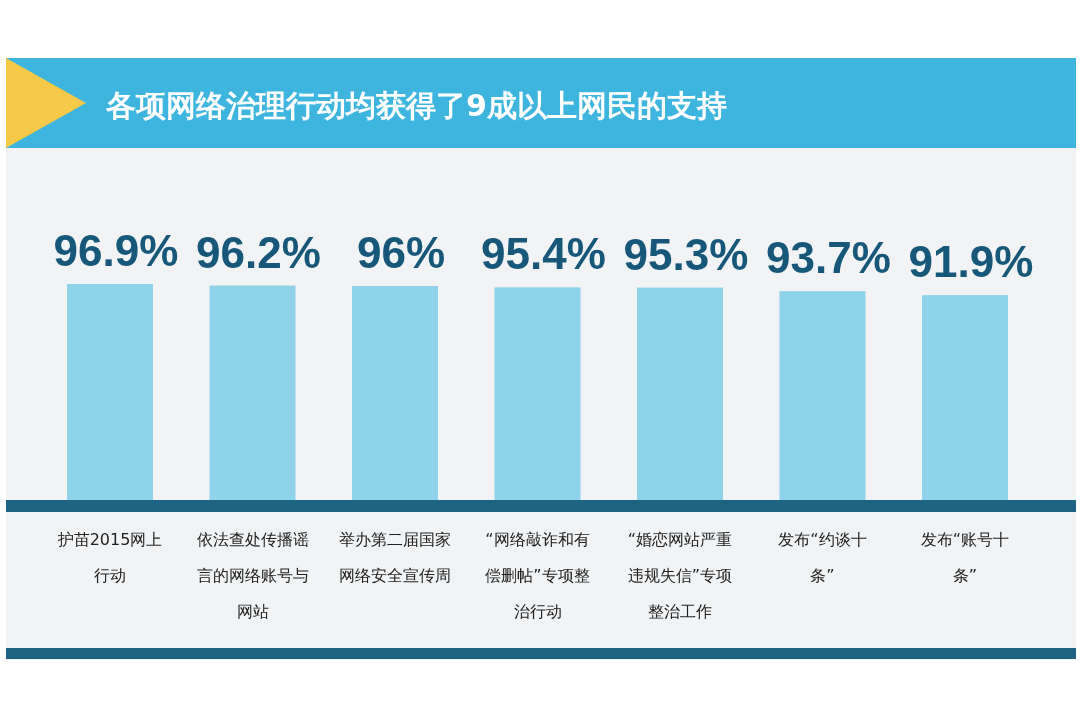 This screenshot has width=1080, height=722. What do you see at coordinates (971, 262) in the screenshot?
I see `data-label: 91.9%` at bounding box center [971, 262].